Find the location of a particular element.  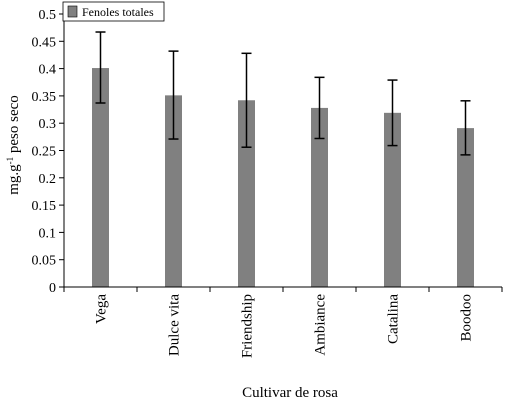

x-category-label: Friendship is located at coordinates (248, 326).